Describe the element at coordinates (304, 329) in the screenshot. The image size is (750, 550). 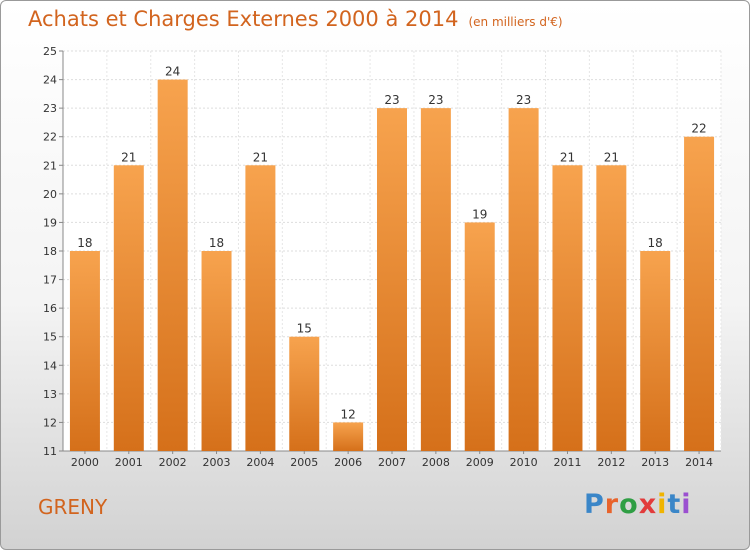
I see `data-label: 15` at that location.